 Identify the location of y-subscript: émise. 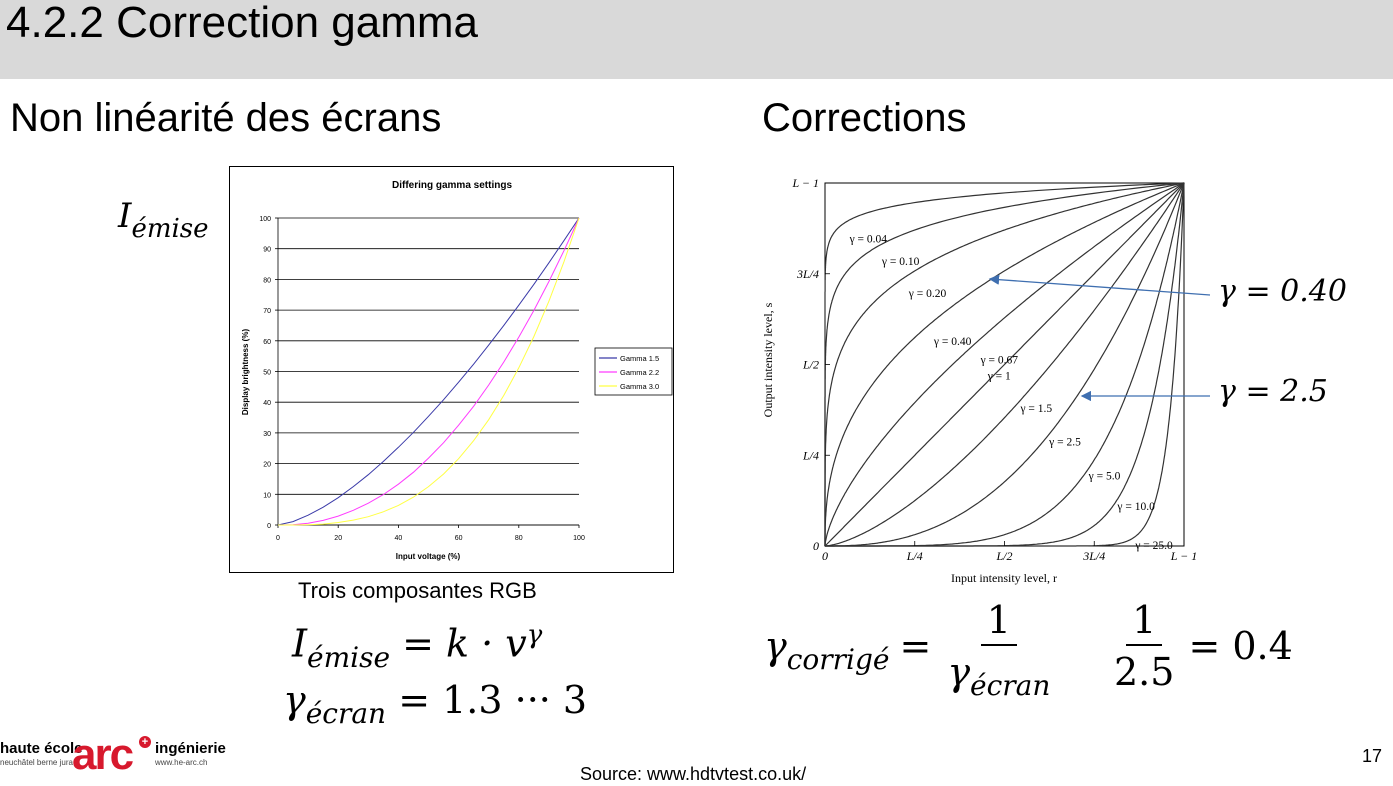
(170, 229).